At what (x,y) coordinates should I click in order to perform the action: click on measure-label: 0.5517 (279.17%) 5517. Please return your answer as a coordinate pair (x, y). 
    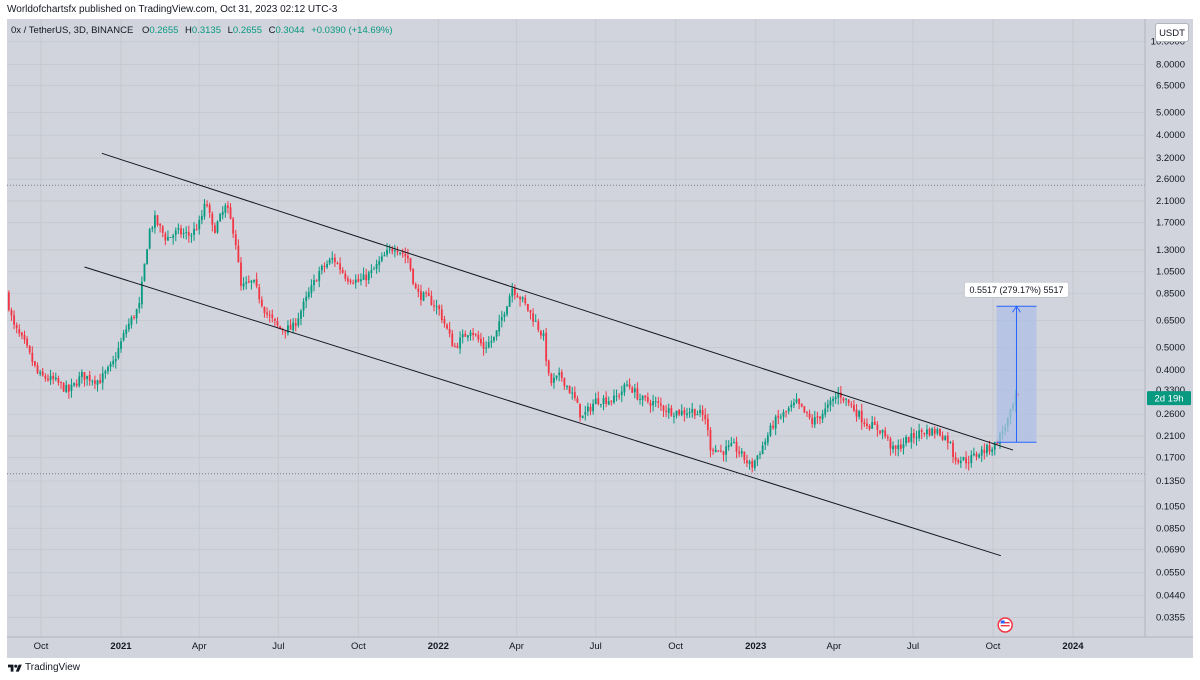
    Looking at the image, I should click on (1016, 290).